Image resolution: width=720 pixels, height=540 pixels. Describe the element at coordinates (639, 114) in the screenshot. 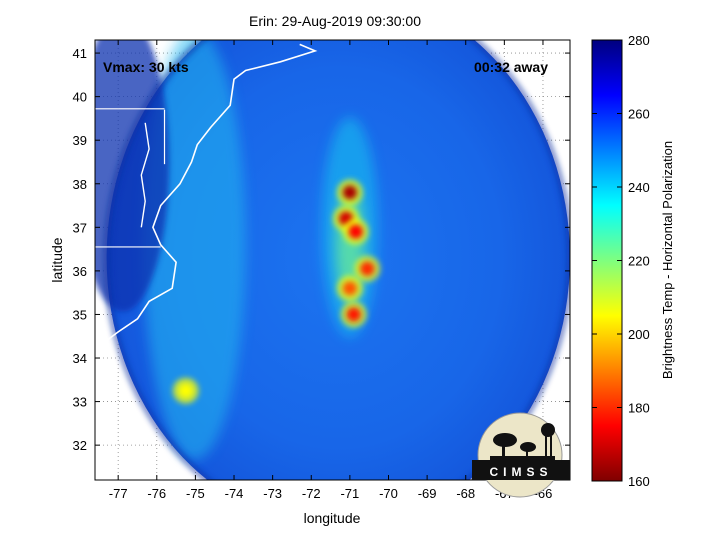

I see `colorbar-tick-label: 260` at that location.